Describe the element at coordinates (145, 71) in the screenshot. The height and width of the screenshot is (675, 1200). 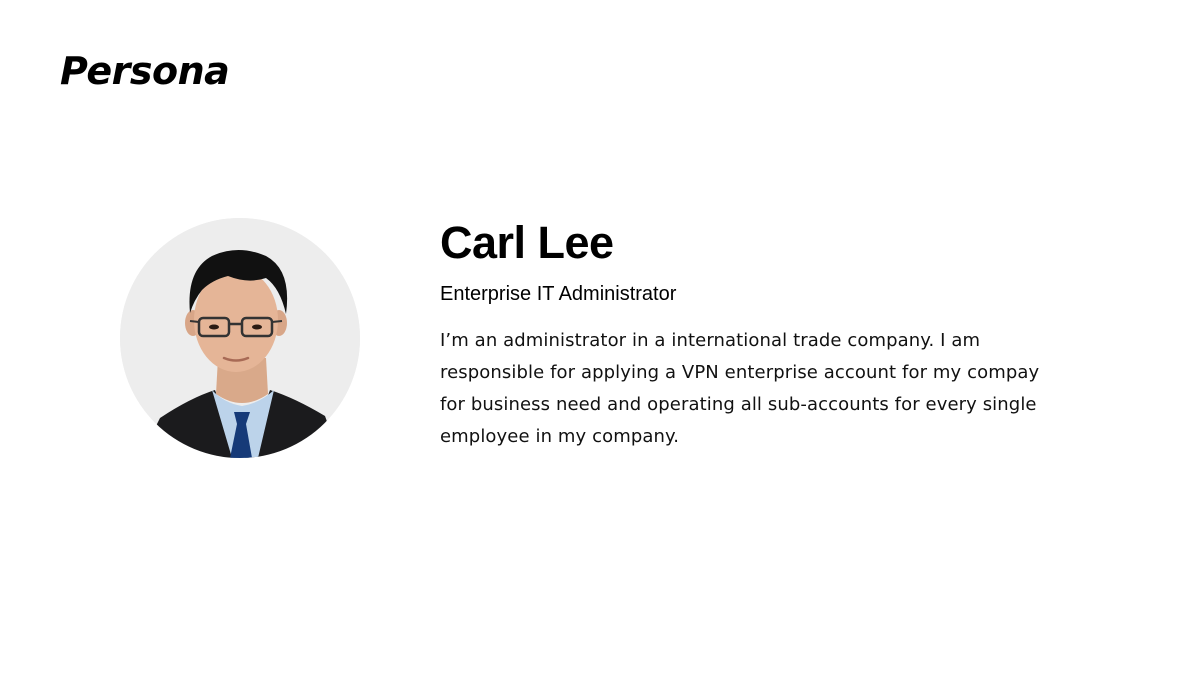
I see `page-title: Persona` at that location.